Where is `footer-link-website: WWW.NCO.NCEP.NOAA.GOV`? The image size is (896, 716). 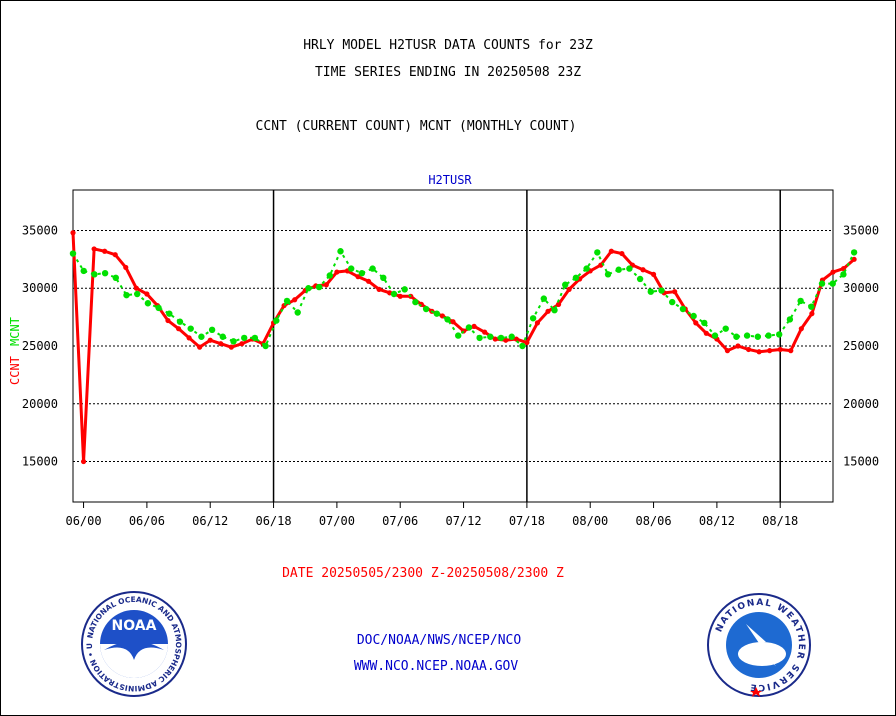
footer-link-website: WWW.NCO.NCEP.NOAA.GOV is located at coordinates (436, 666).